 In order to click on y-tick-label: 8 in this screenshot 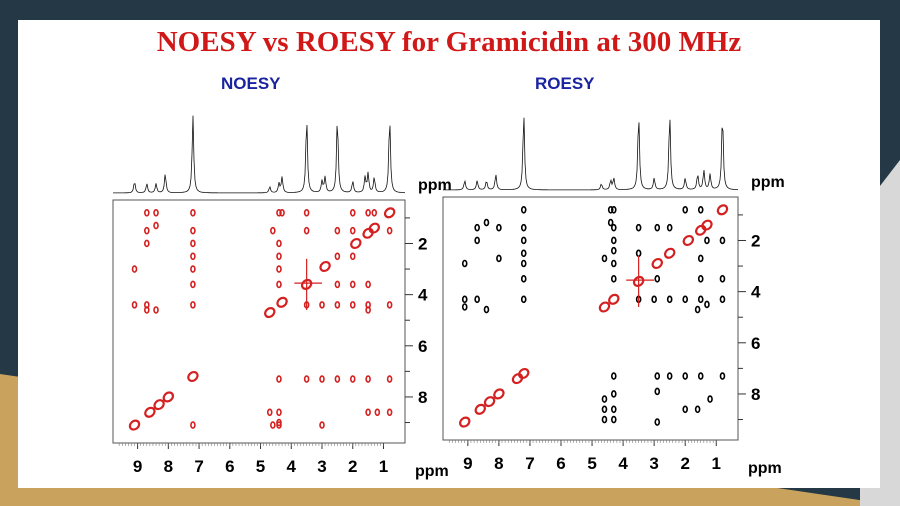, I will do `click(422, 397)`.